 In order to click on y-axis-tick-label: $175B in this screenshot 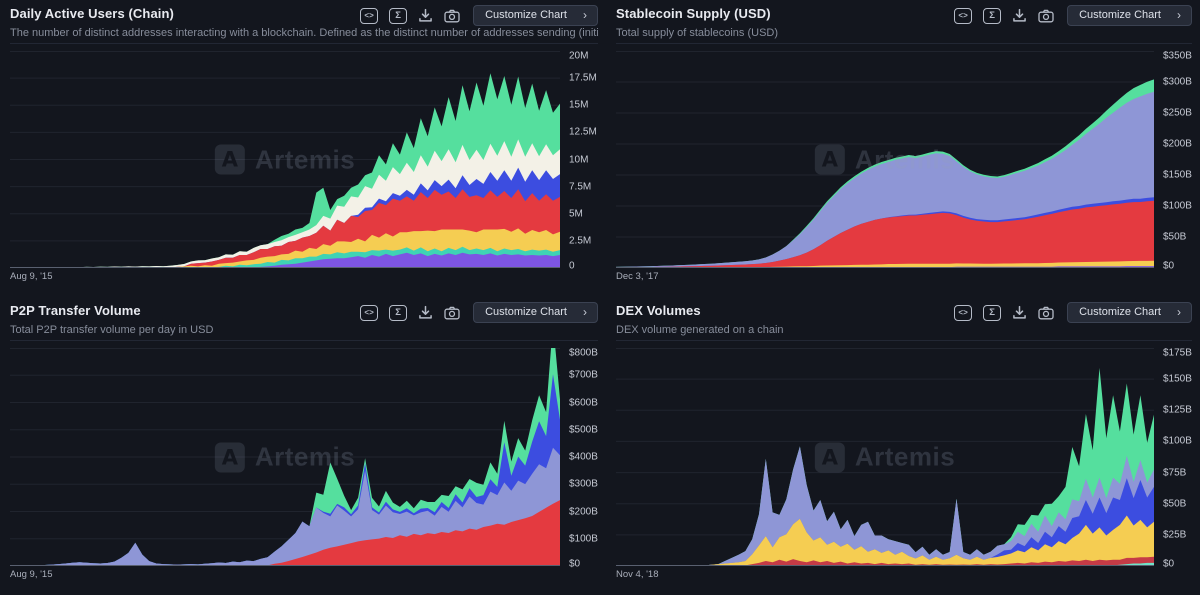, I will do `click(1177, 353)`.